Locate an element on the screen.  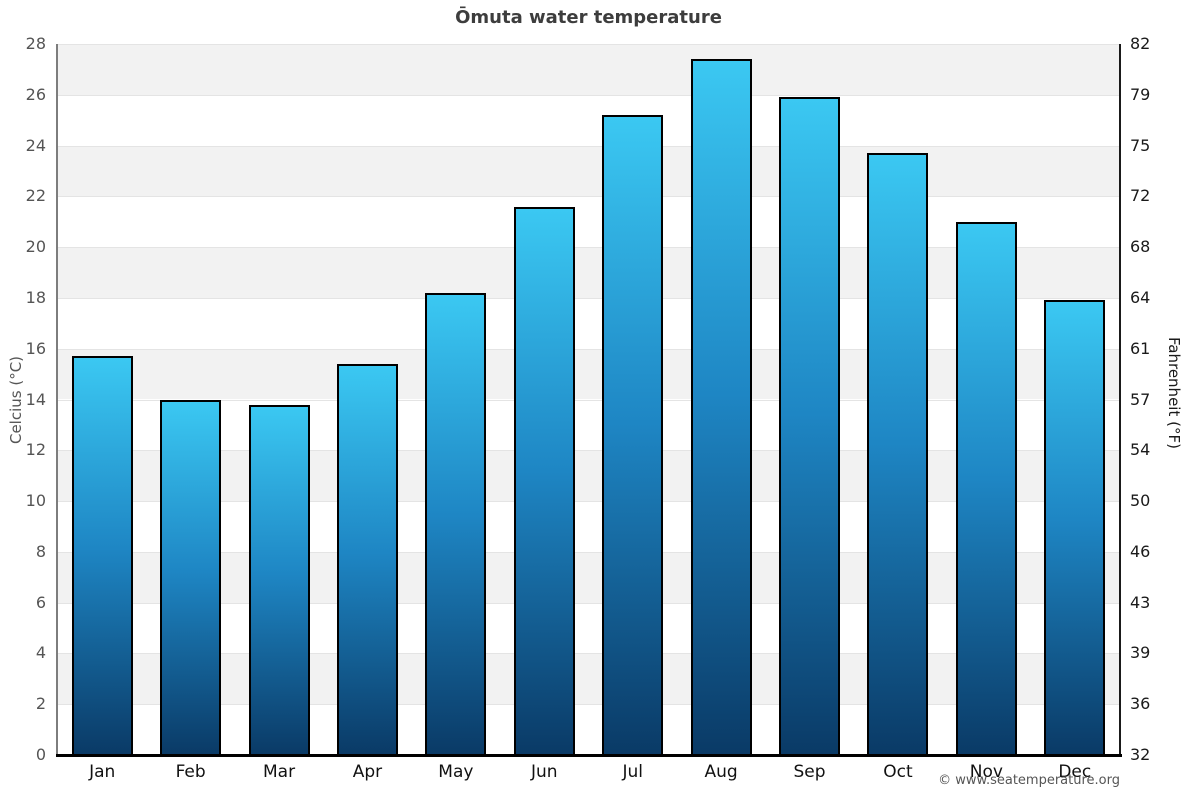
bar-feb is located at coordinates (191, 577).